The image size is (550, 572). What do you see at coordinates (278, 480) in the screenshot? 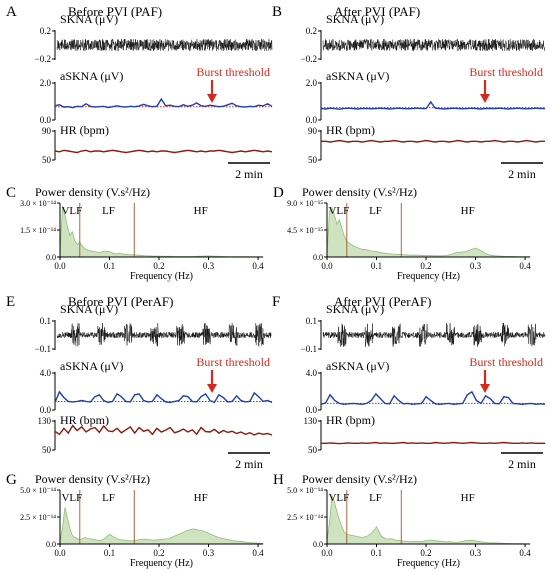
I see `panel-letter: H` at bounding box center [278, 480].